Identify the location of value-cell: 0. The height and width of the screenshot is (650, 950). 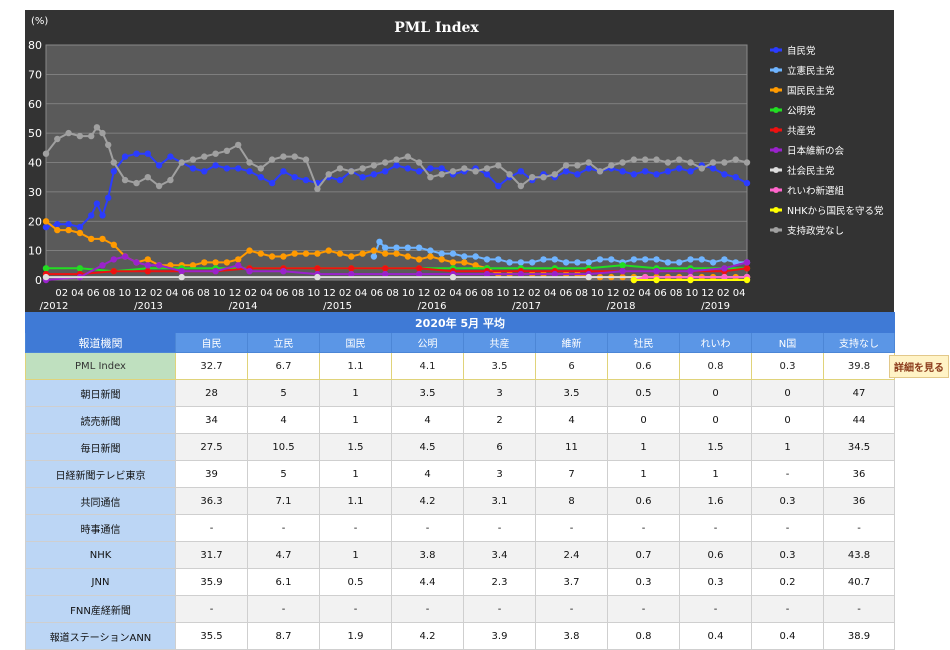
(643, 420).